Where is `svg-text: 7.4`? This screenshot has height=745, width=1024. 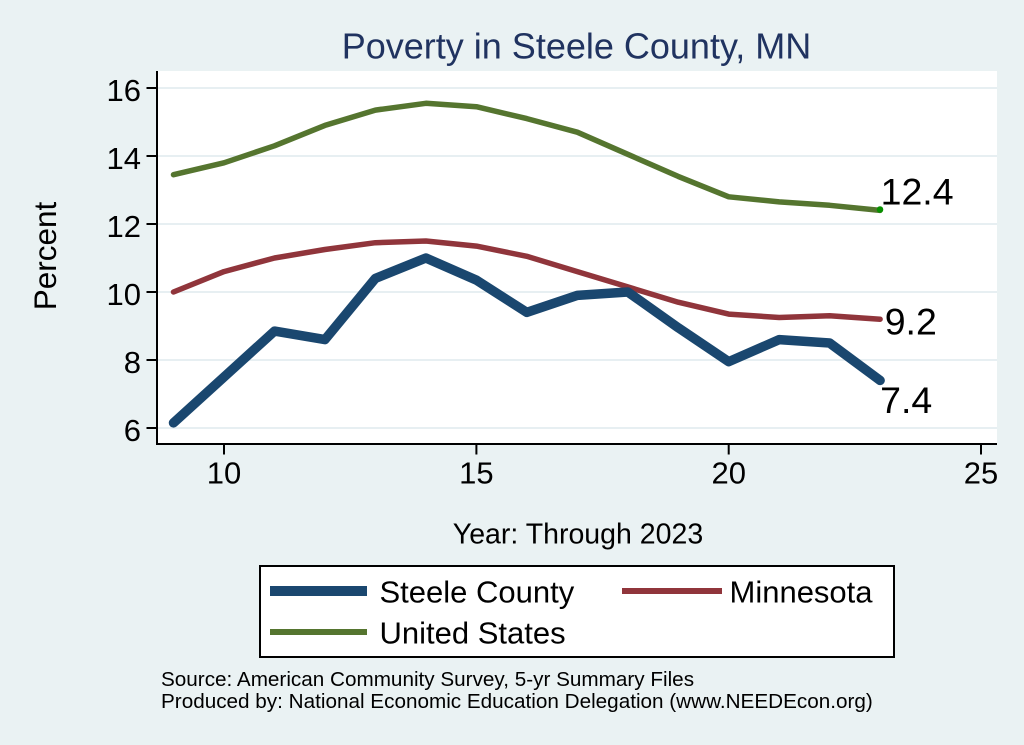
svg-text: 7.4 is located at coordinates (906, 400).